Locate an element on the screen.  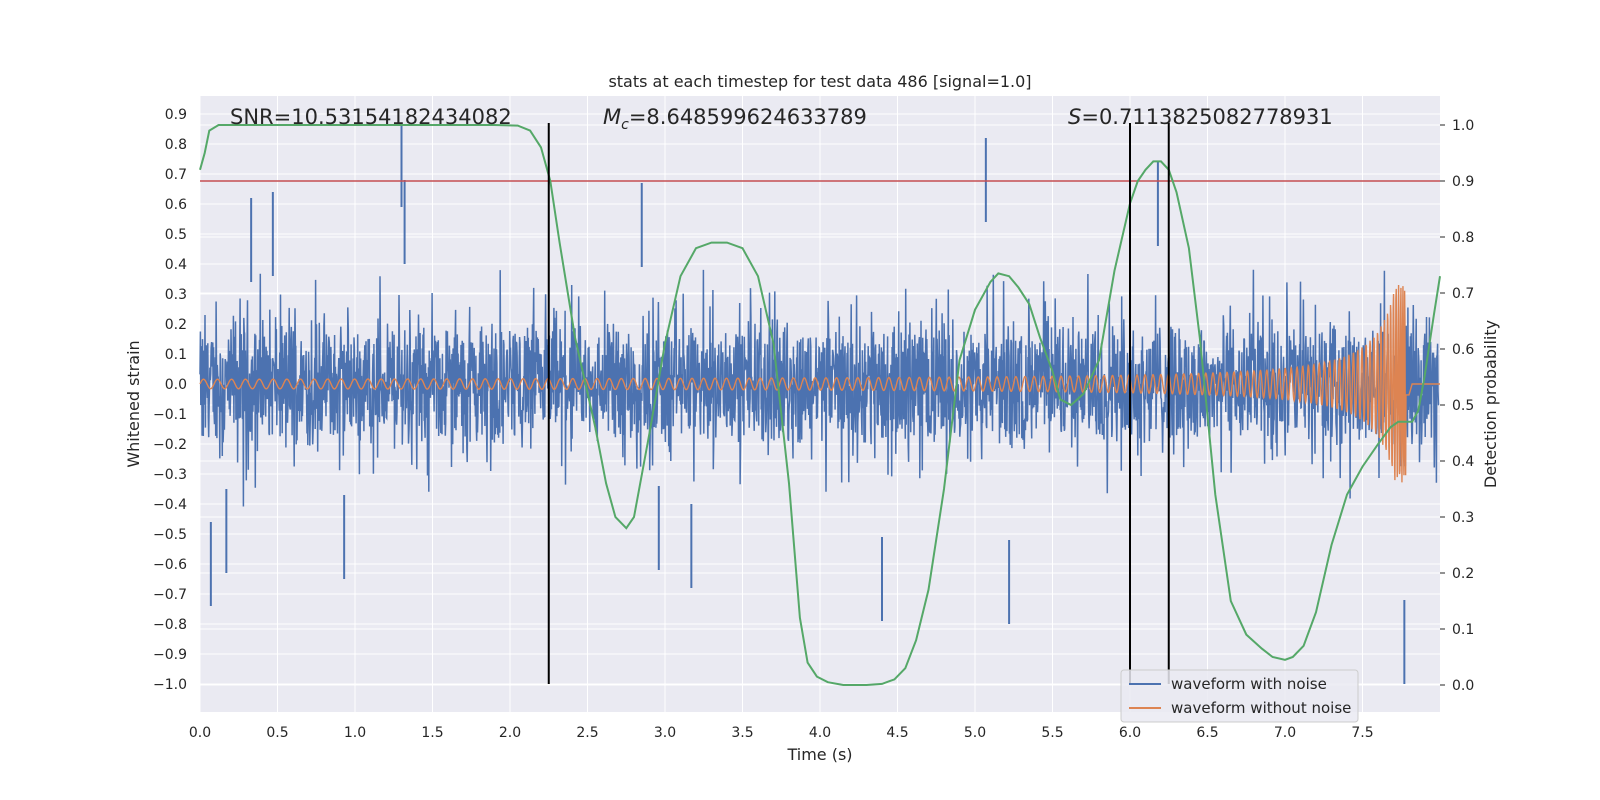
y2-tick-label: 0.3 is located at coordinates (1463, 518).